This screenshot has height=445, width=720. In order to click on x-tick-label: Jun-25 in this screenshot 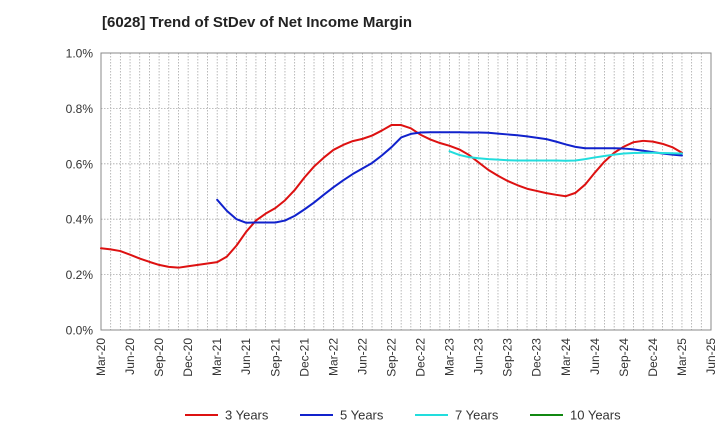, I will do `click(711, 356)`.